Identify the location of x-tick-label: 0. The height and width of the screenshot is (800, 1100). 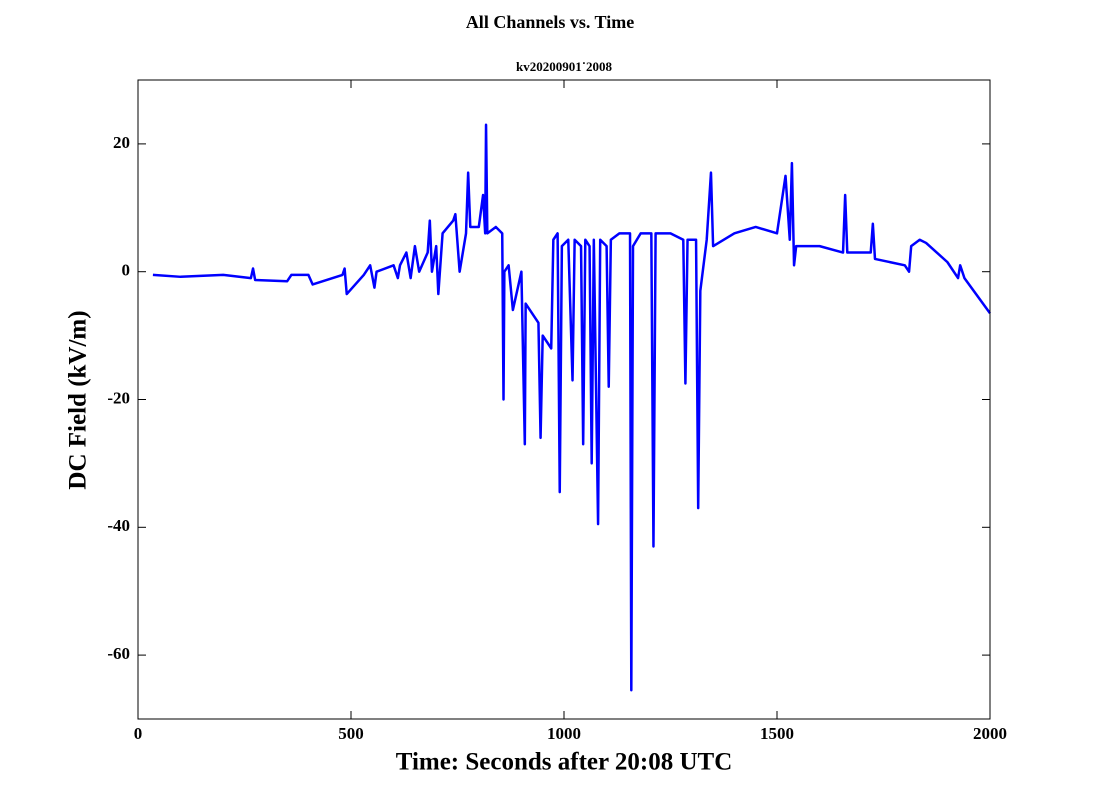
(138, 733).